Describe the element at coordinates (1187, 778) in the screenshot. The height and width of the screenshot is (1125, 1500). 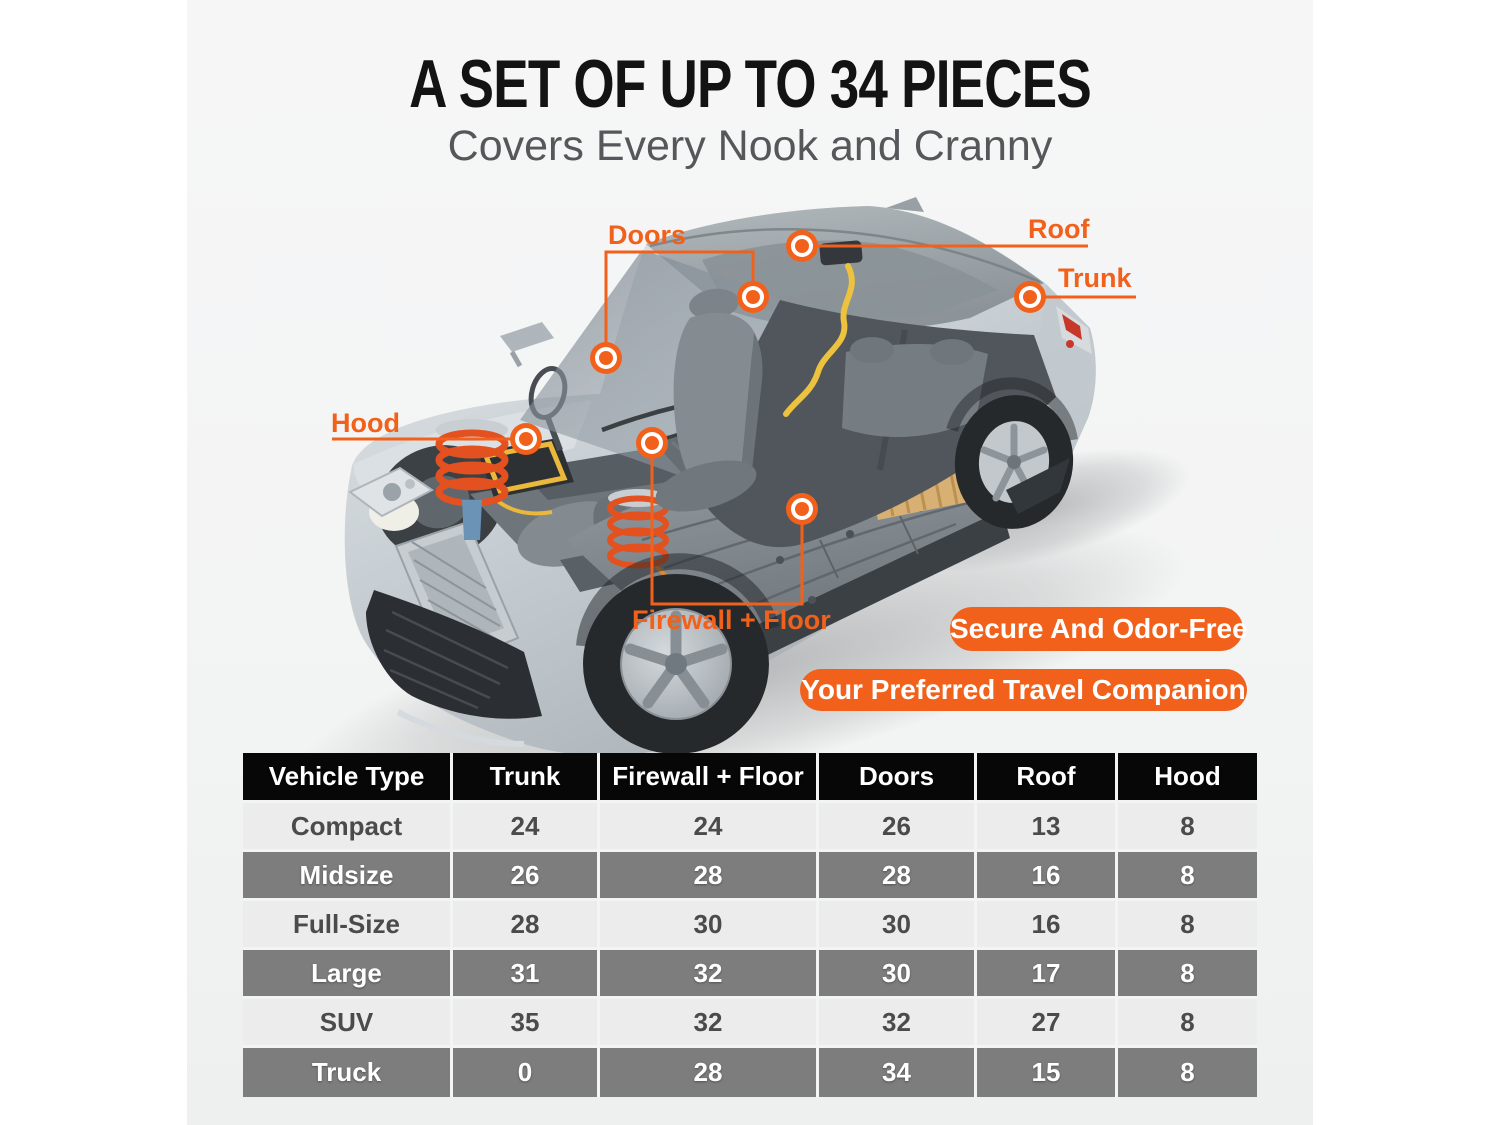
I see `col-header-hood: Hood` at that location.